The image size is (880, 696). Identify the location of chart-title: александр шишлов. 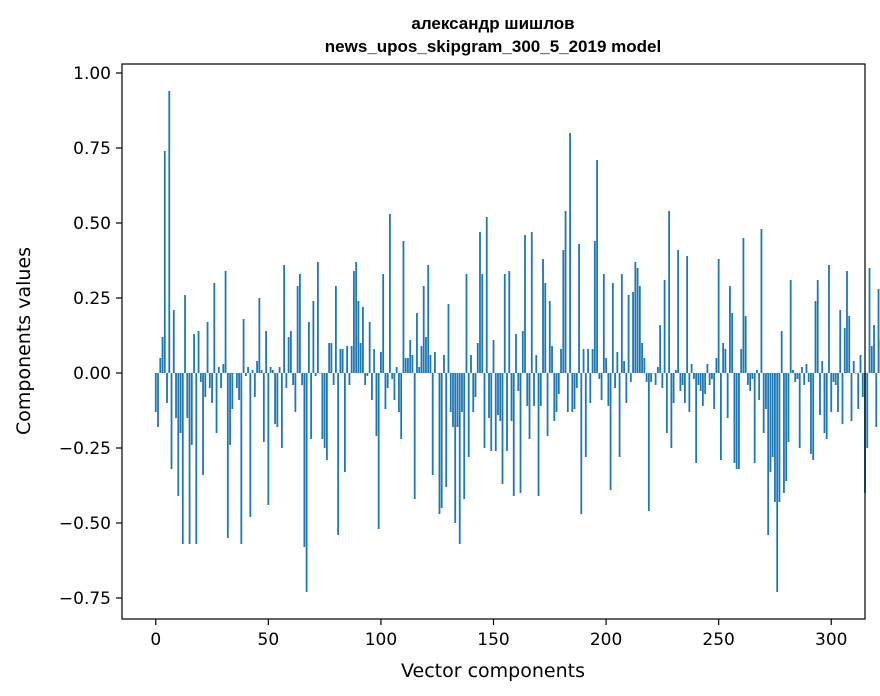
(492, 23).